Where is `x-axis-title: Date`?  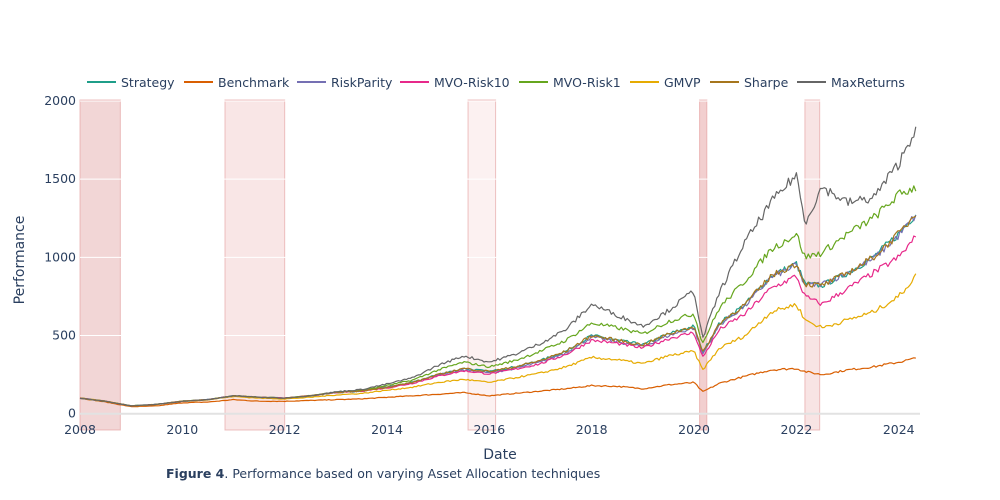 x-axis-title: Date is located at coordinates (499, 455).